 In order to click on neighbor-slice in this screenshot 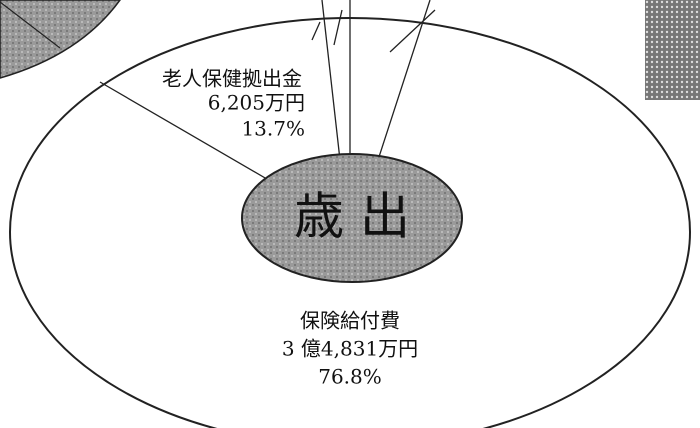, I will do `click(60, 39)`.